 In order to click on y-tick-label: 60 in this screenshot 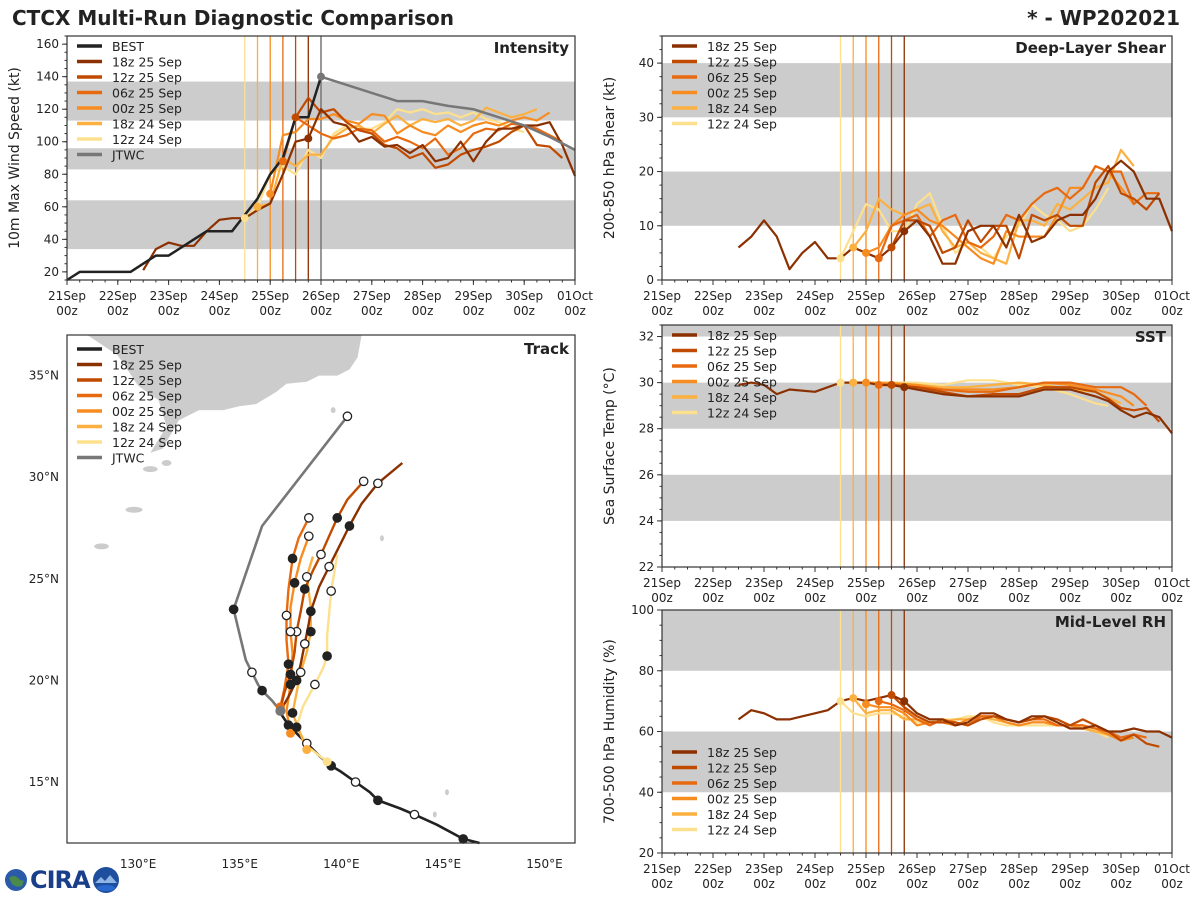, I will do `click(646, 732)`.